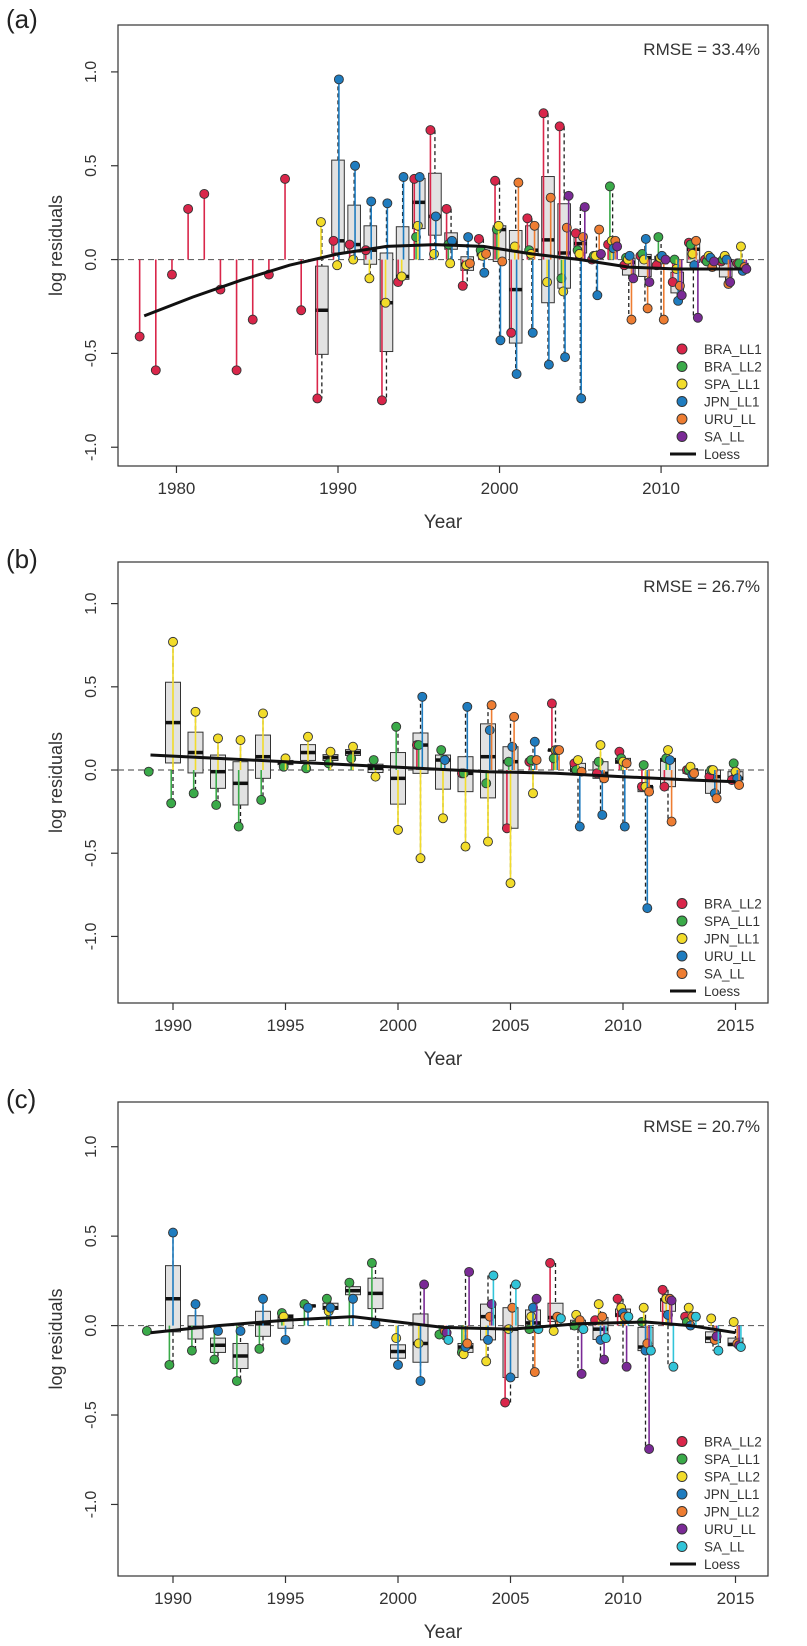  I want to click on y-tick-label: -1.0, so click(91, 937).